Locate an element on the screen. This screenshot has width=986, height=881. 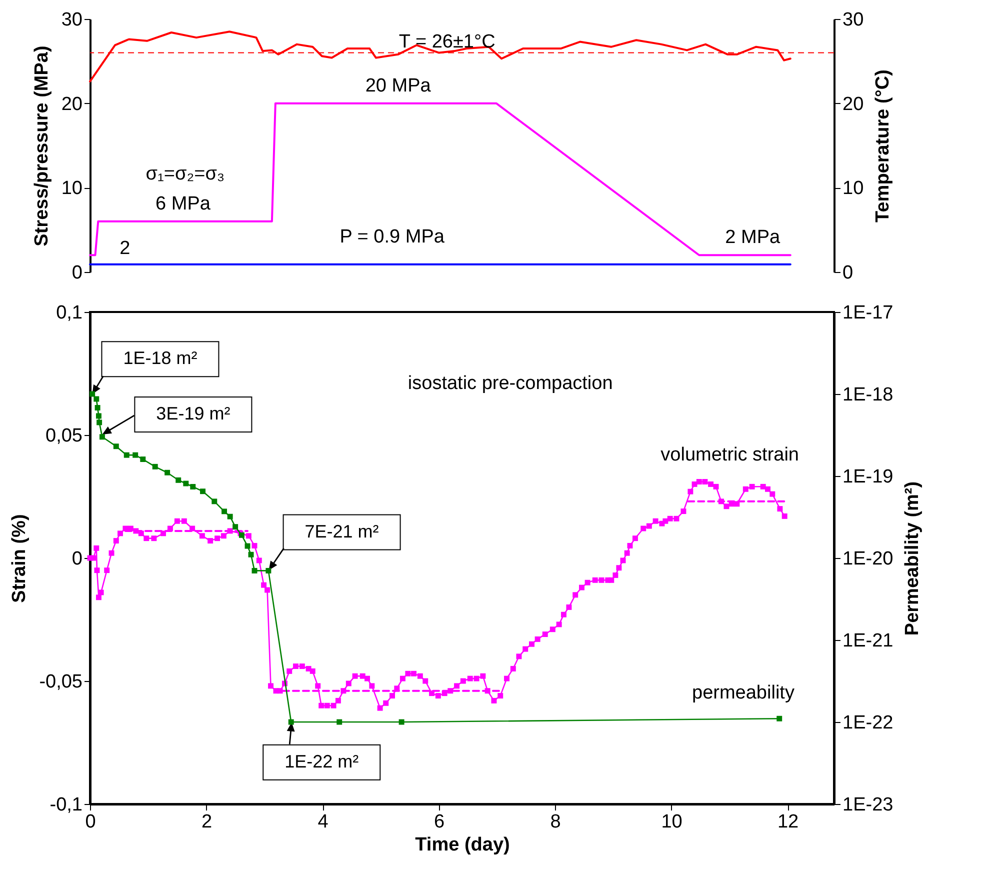
x-tick-label: 12 is located at coordinates (788, 822).